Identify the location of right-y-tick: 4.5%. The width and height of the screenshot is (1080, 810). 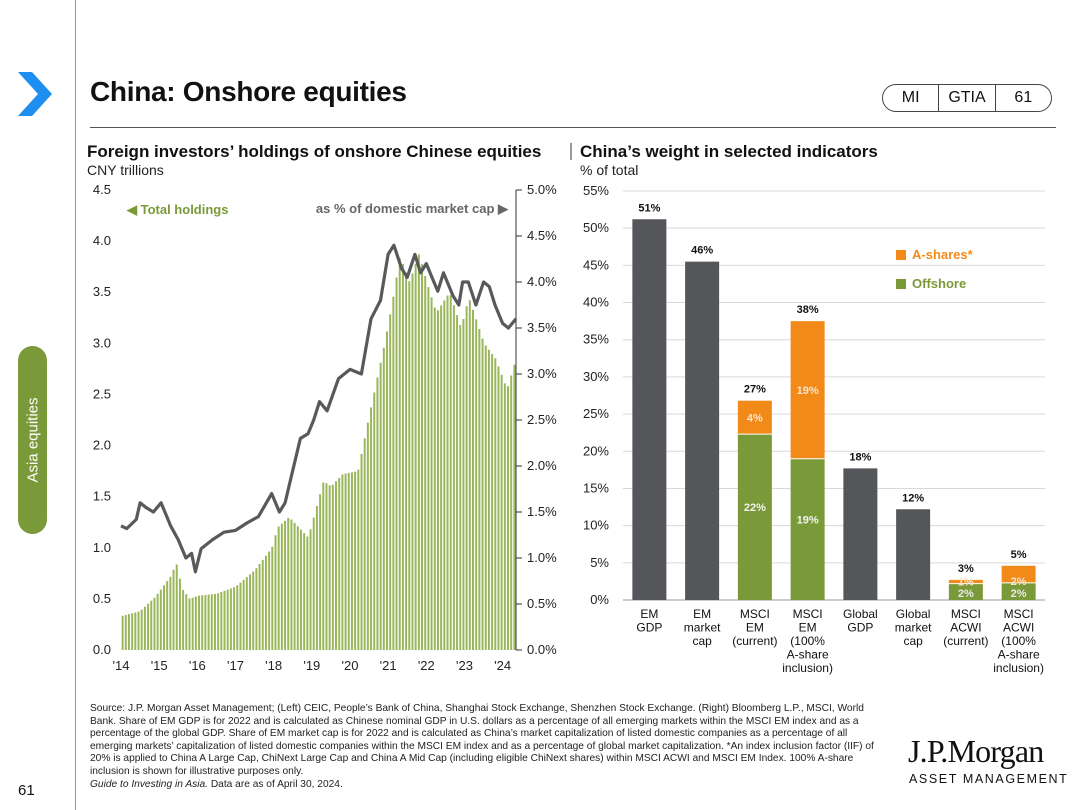
(542, 235).